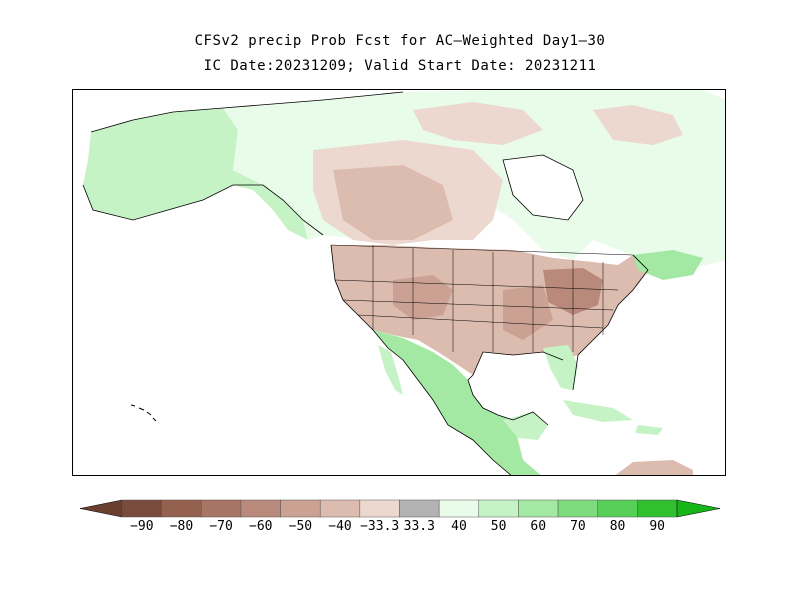  Describe the element at coordinates (339, 526) in the screenshot. I see `colorbar-tick-label: −40` at that location.